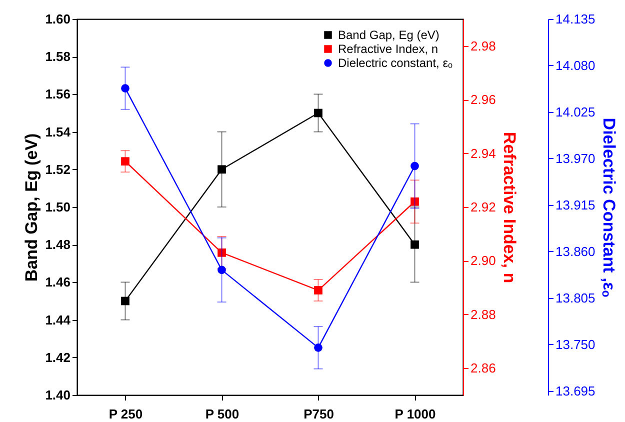  What do you see at coordinates (396, 63) in the screenshot?
I see `legend-label: Dielectric constant, εₒ` at bounding box center [396, 63].